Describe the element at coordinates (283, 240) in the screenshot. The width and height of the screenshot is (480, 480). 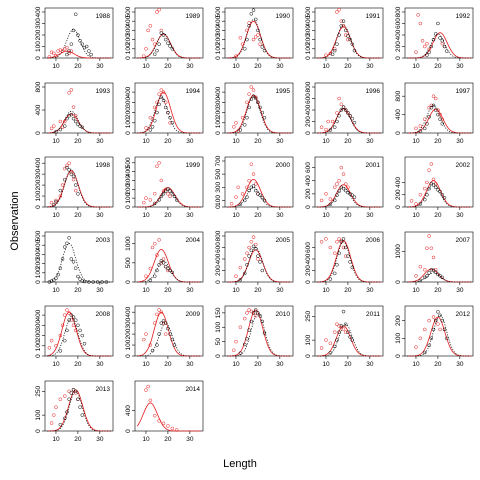
I see `panel-year-label: 2005` at that location.